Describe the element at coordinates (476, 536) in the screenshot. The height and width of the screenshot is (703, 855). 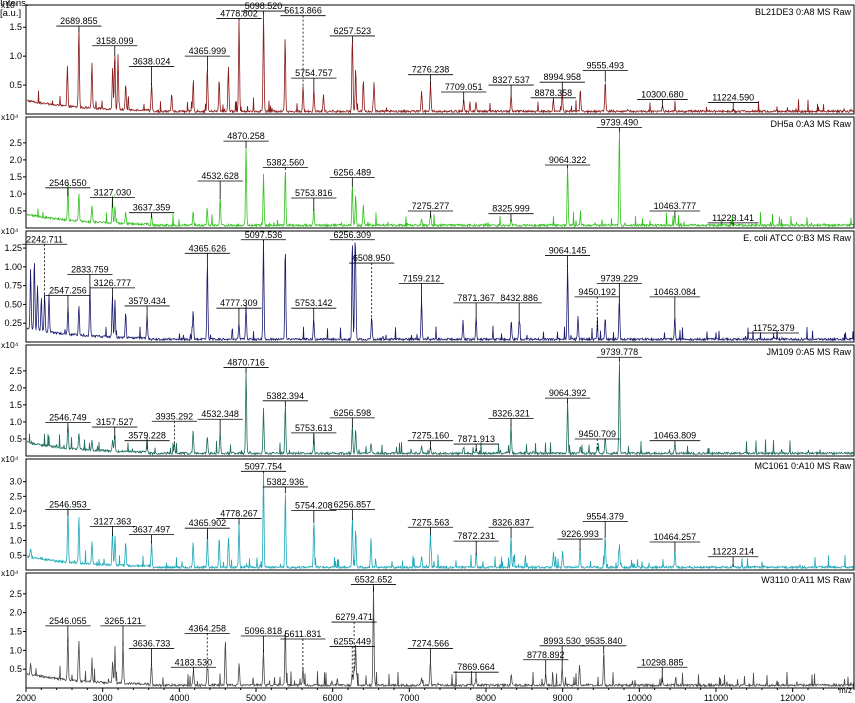
I see `peak-label: 7872.231` at that location.